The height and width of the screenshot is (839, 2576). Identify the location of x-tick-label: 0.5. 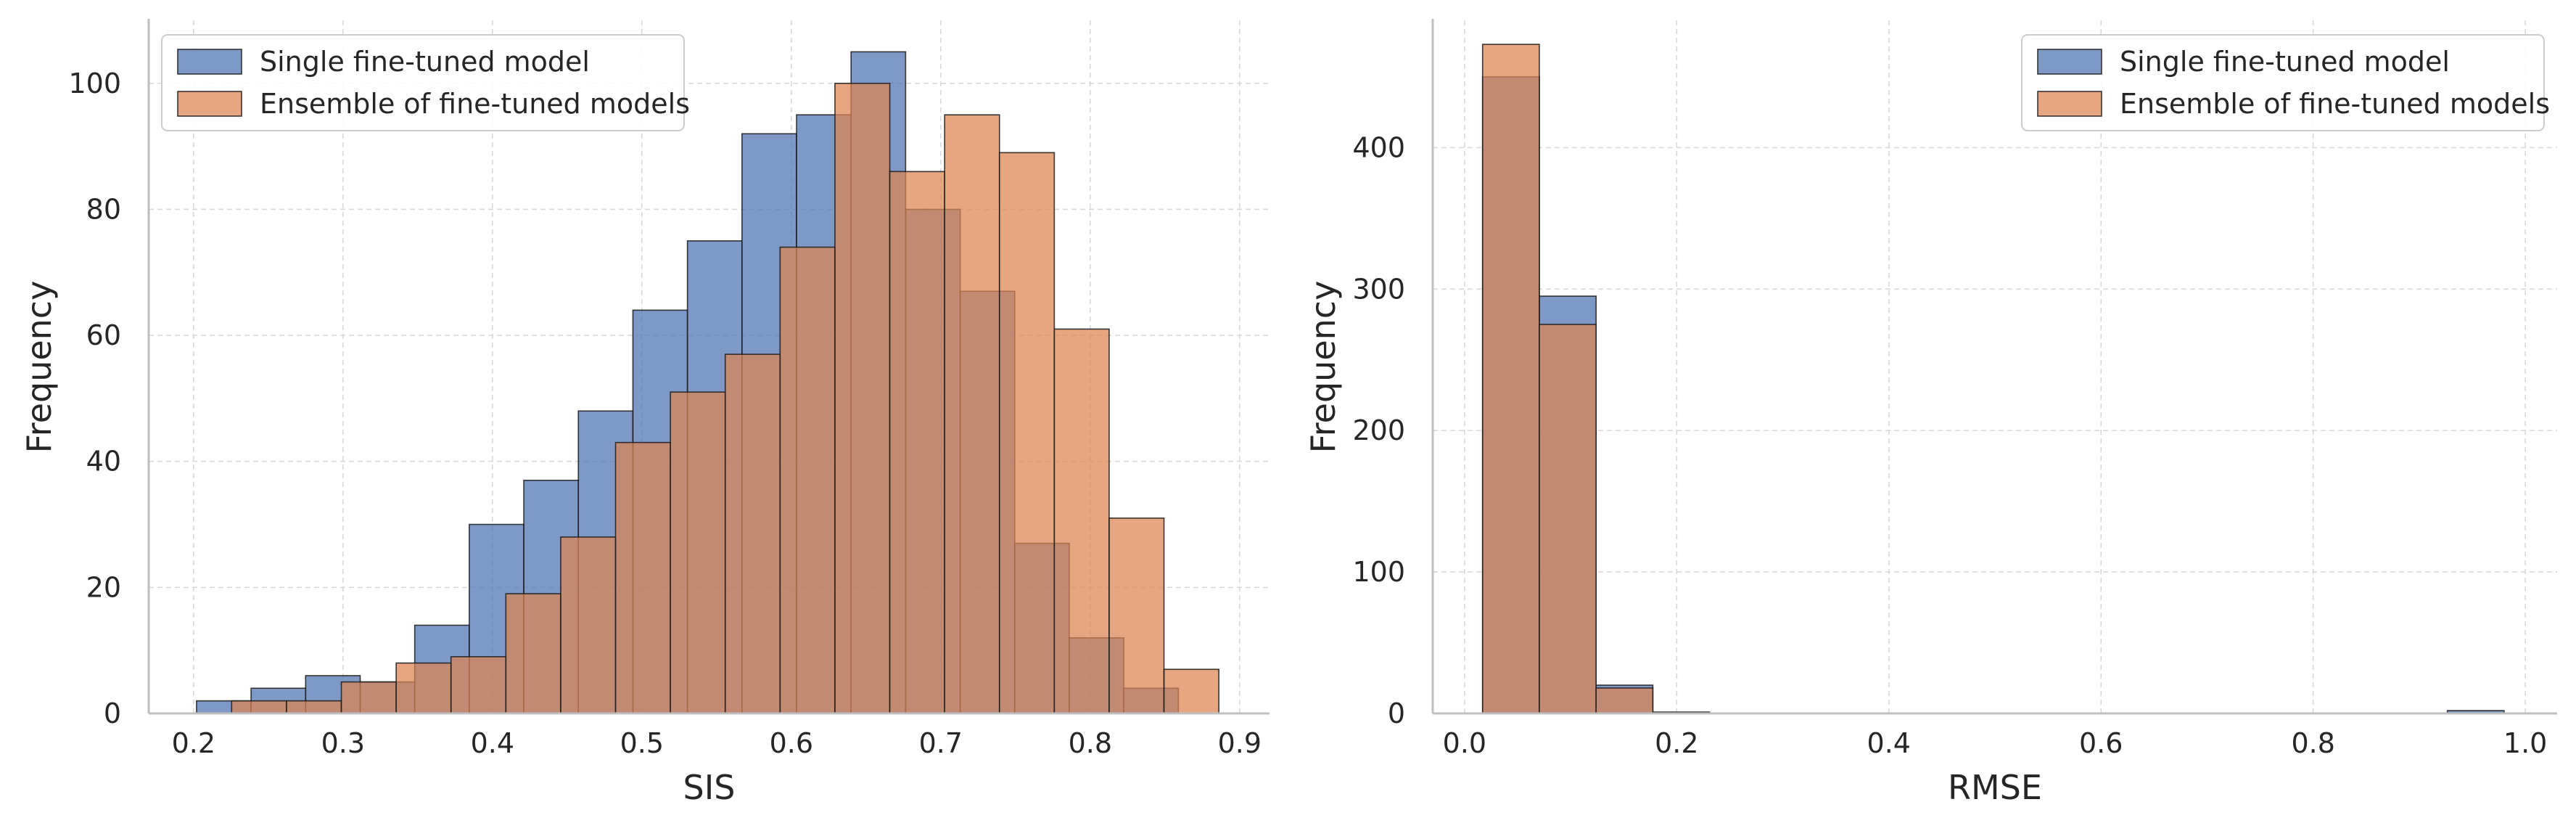
(642, 743).